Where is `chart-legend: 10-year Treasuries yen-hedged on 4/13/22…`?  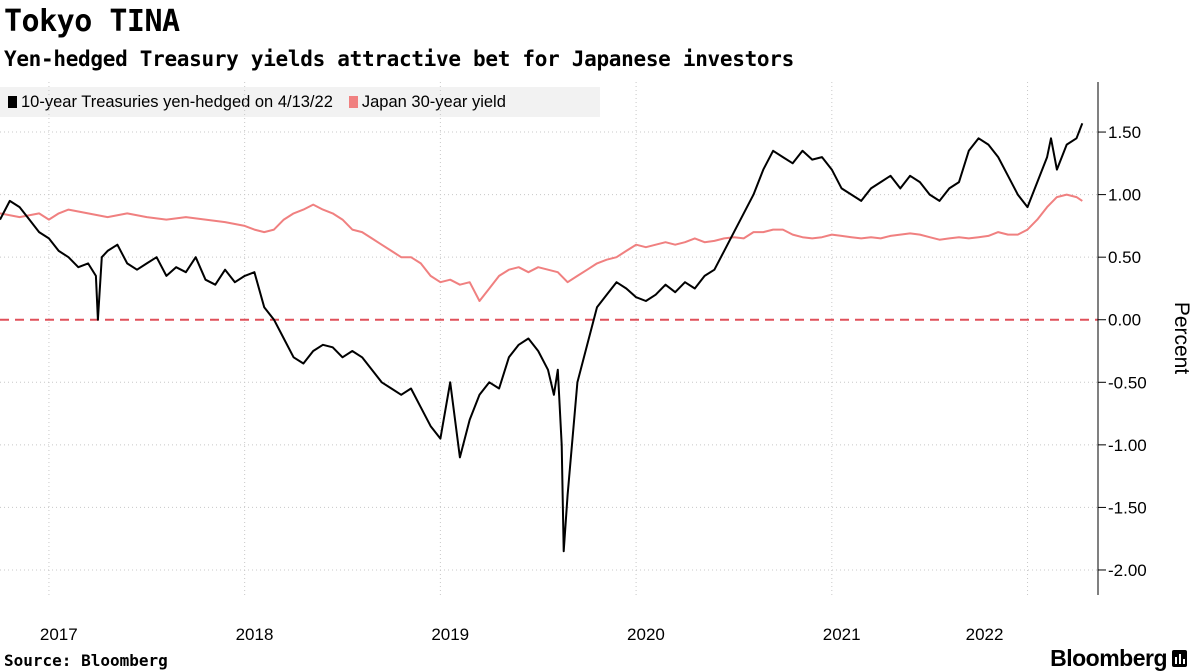
chart-legend: 10-year Treasuries yen-hedged on 4/13/22… is located at coordinates (300, 102).